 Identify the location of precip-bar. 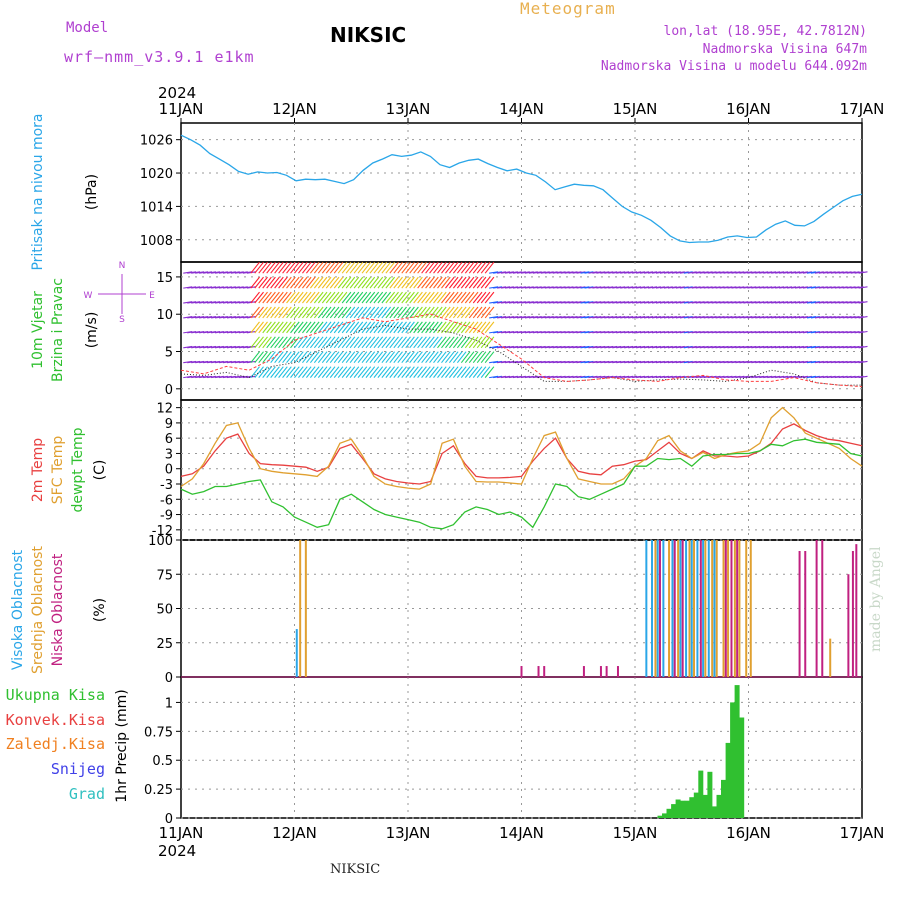
(683, 809).